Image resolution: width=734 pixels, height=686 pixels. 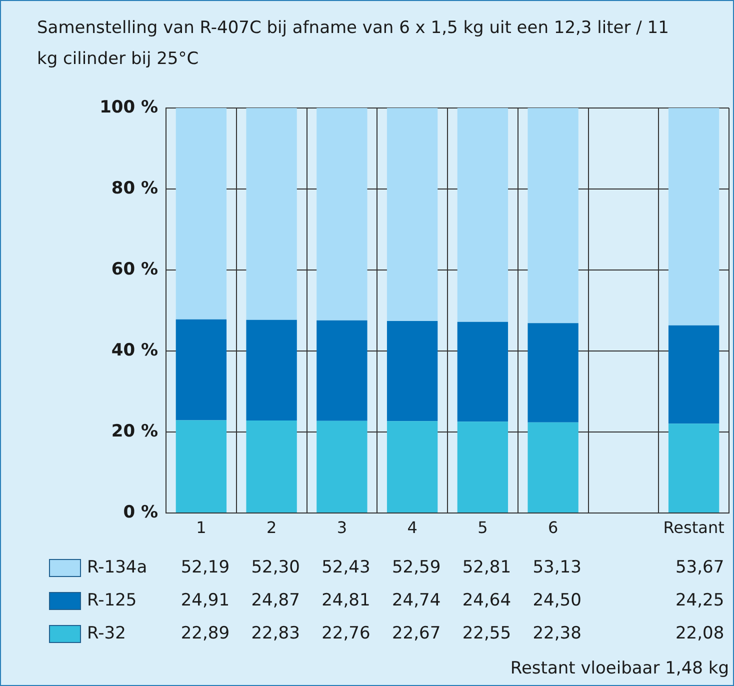 I want to click on data-label: 22,76, so click(x=346, y=633).